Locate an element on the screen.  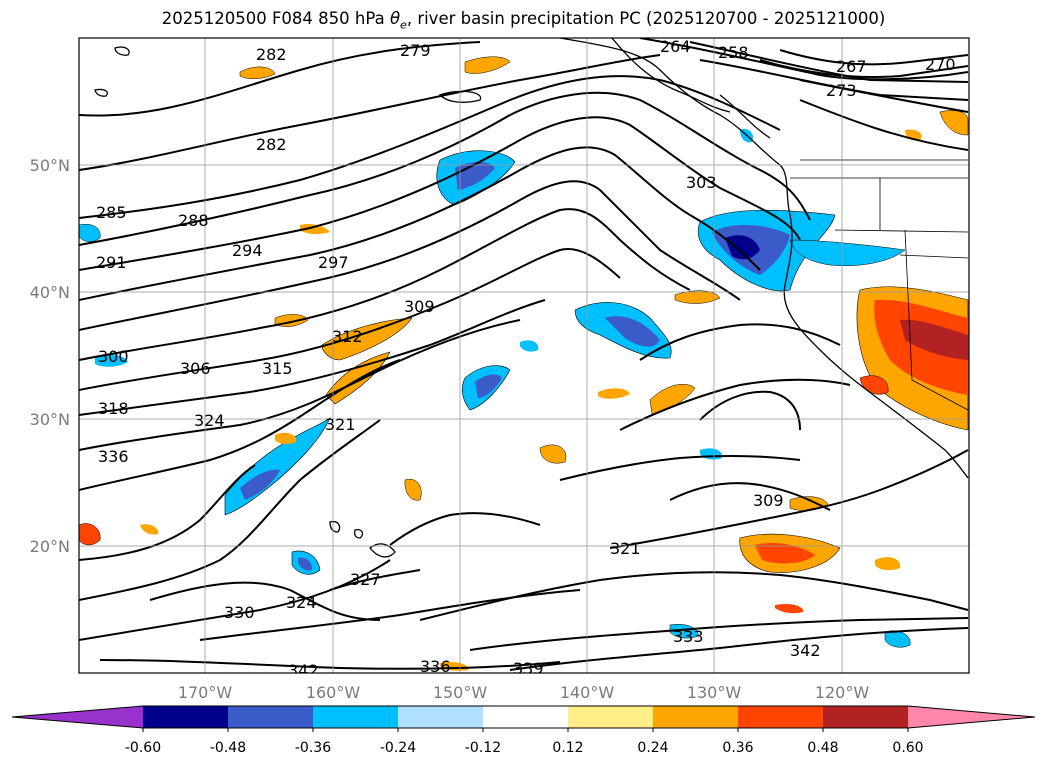
contour-label: 279 is located at coordinates (415, 50).